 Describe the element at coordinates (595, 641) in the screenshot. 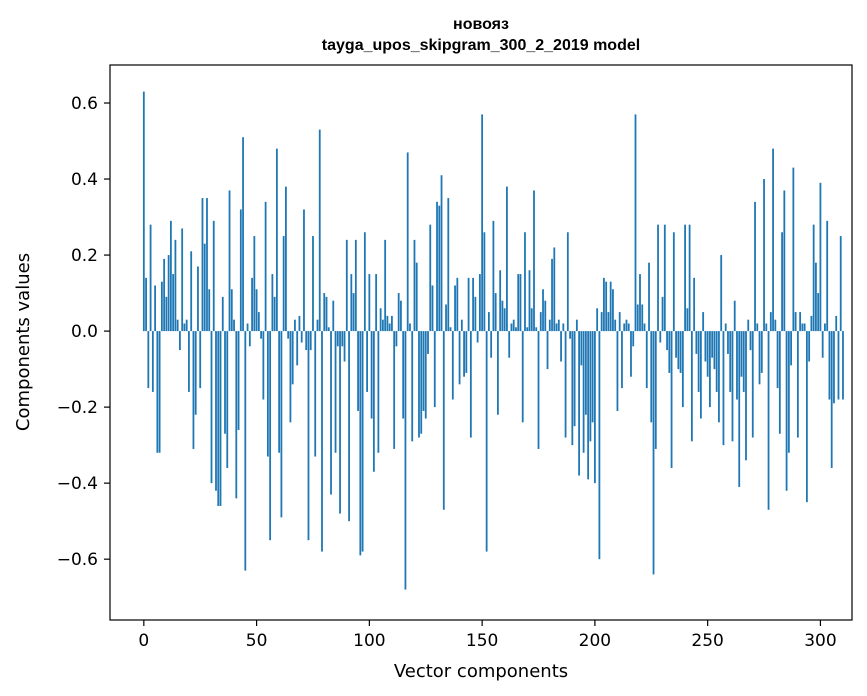

I see `x-tick-label: 200` at that location.